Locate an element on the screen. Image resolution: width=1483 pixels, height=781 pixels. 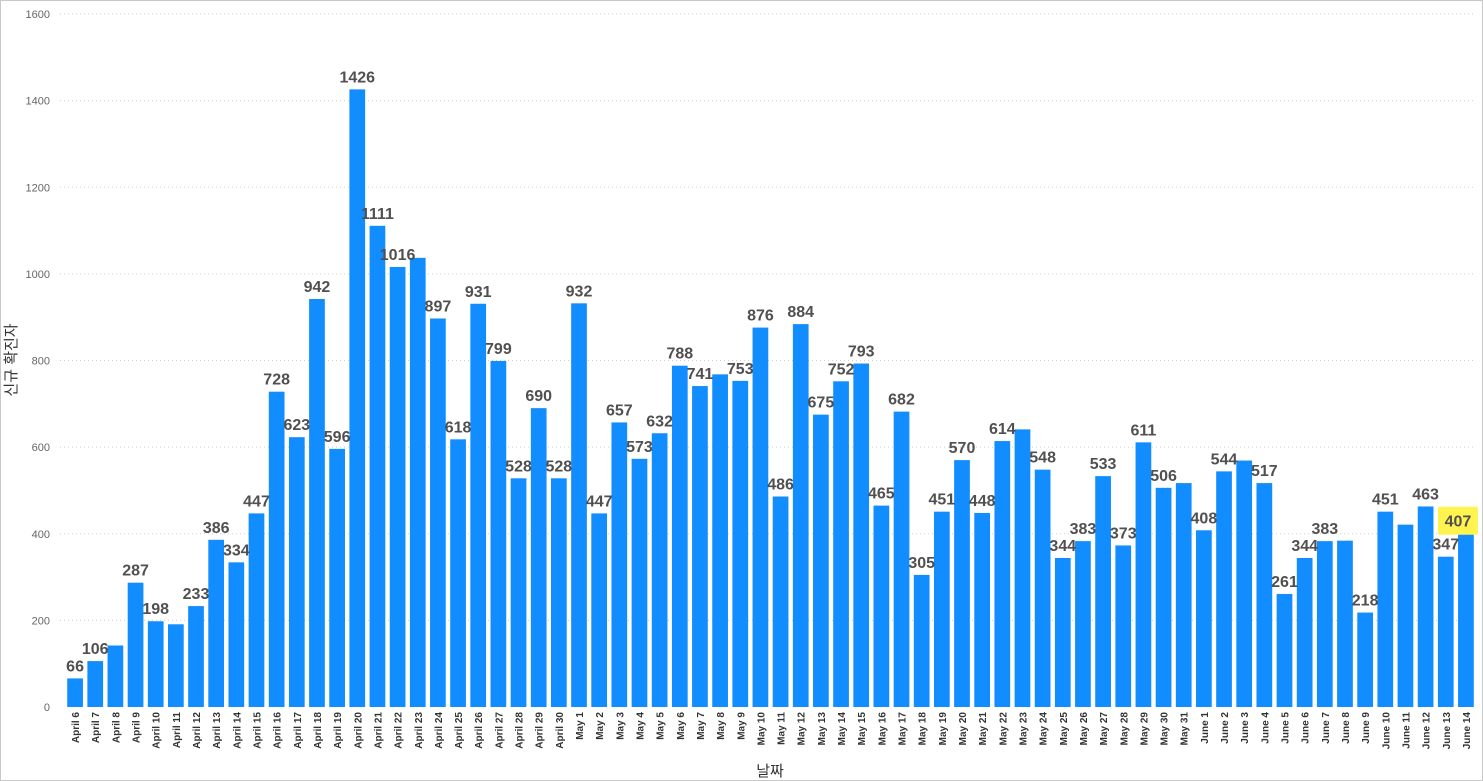
x-tick-label: April 12 is located at coordinates (197, 730).